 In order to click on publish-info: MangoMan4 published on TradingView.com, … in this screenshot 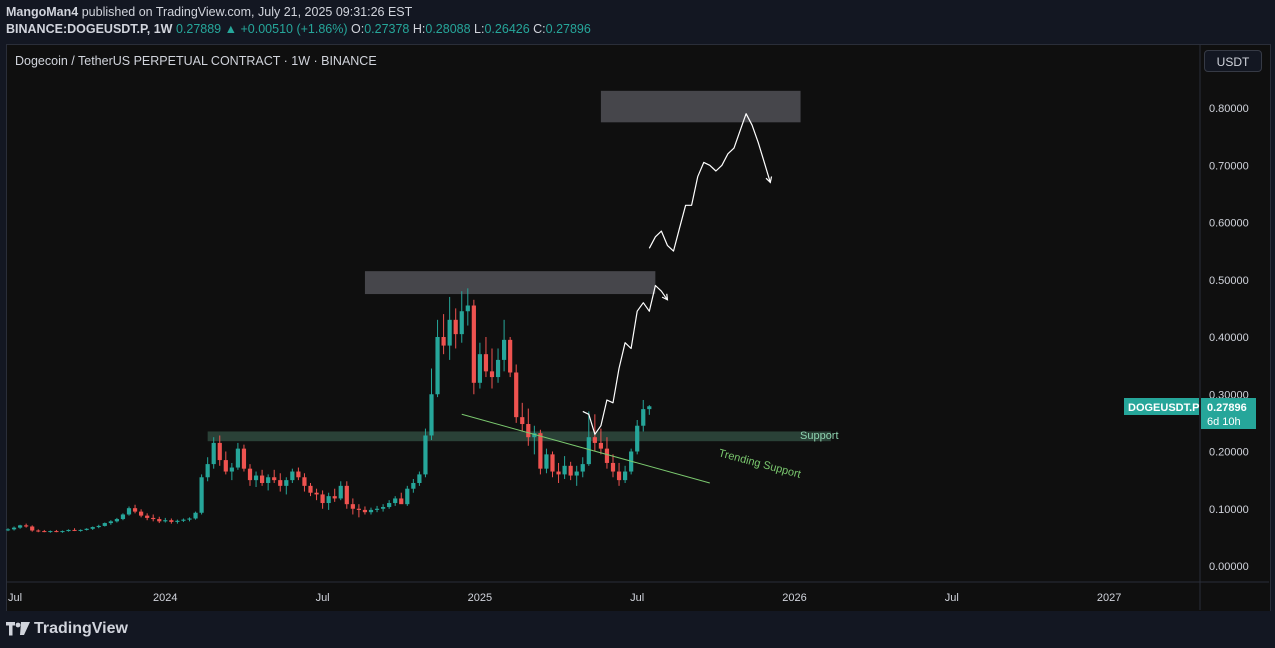, I will do `click(209, 12)`.